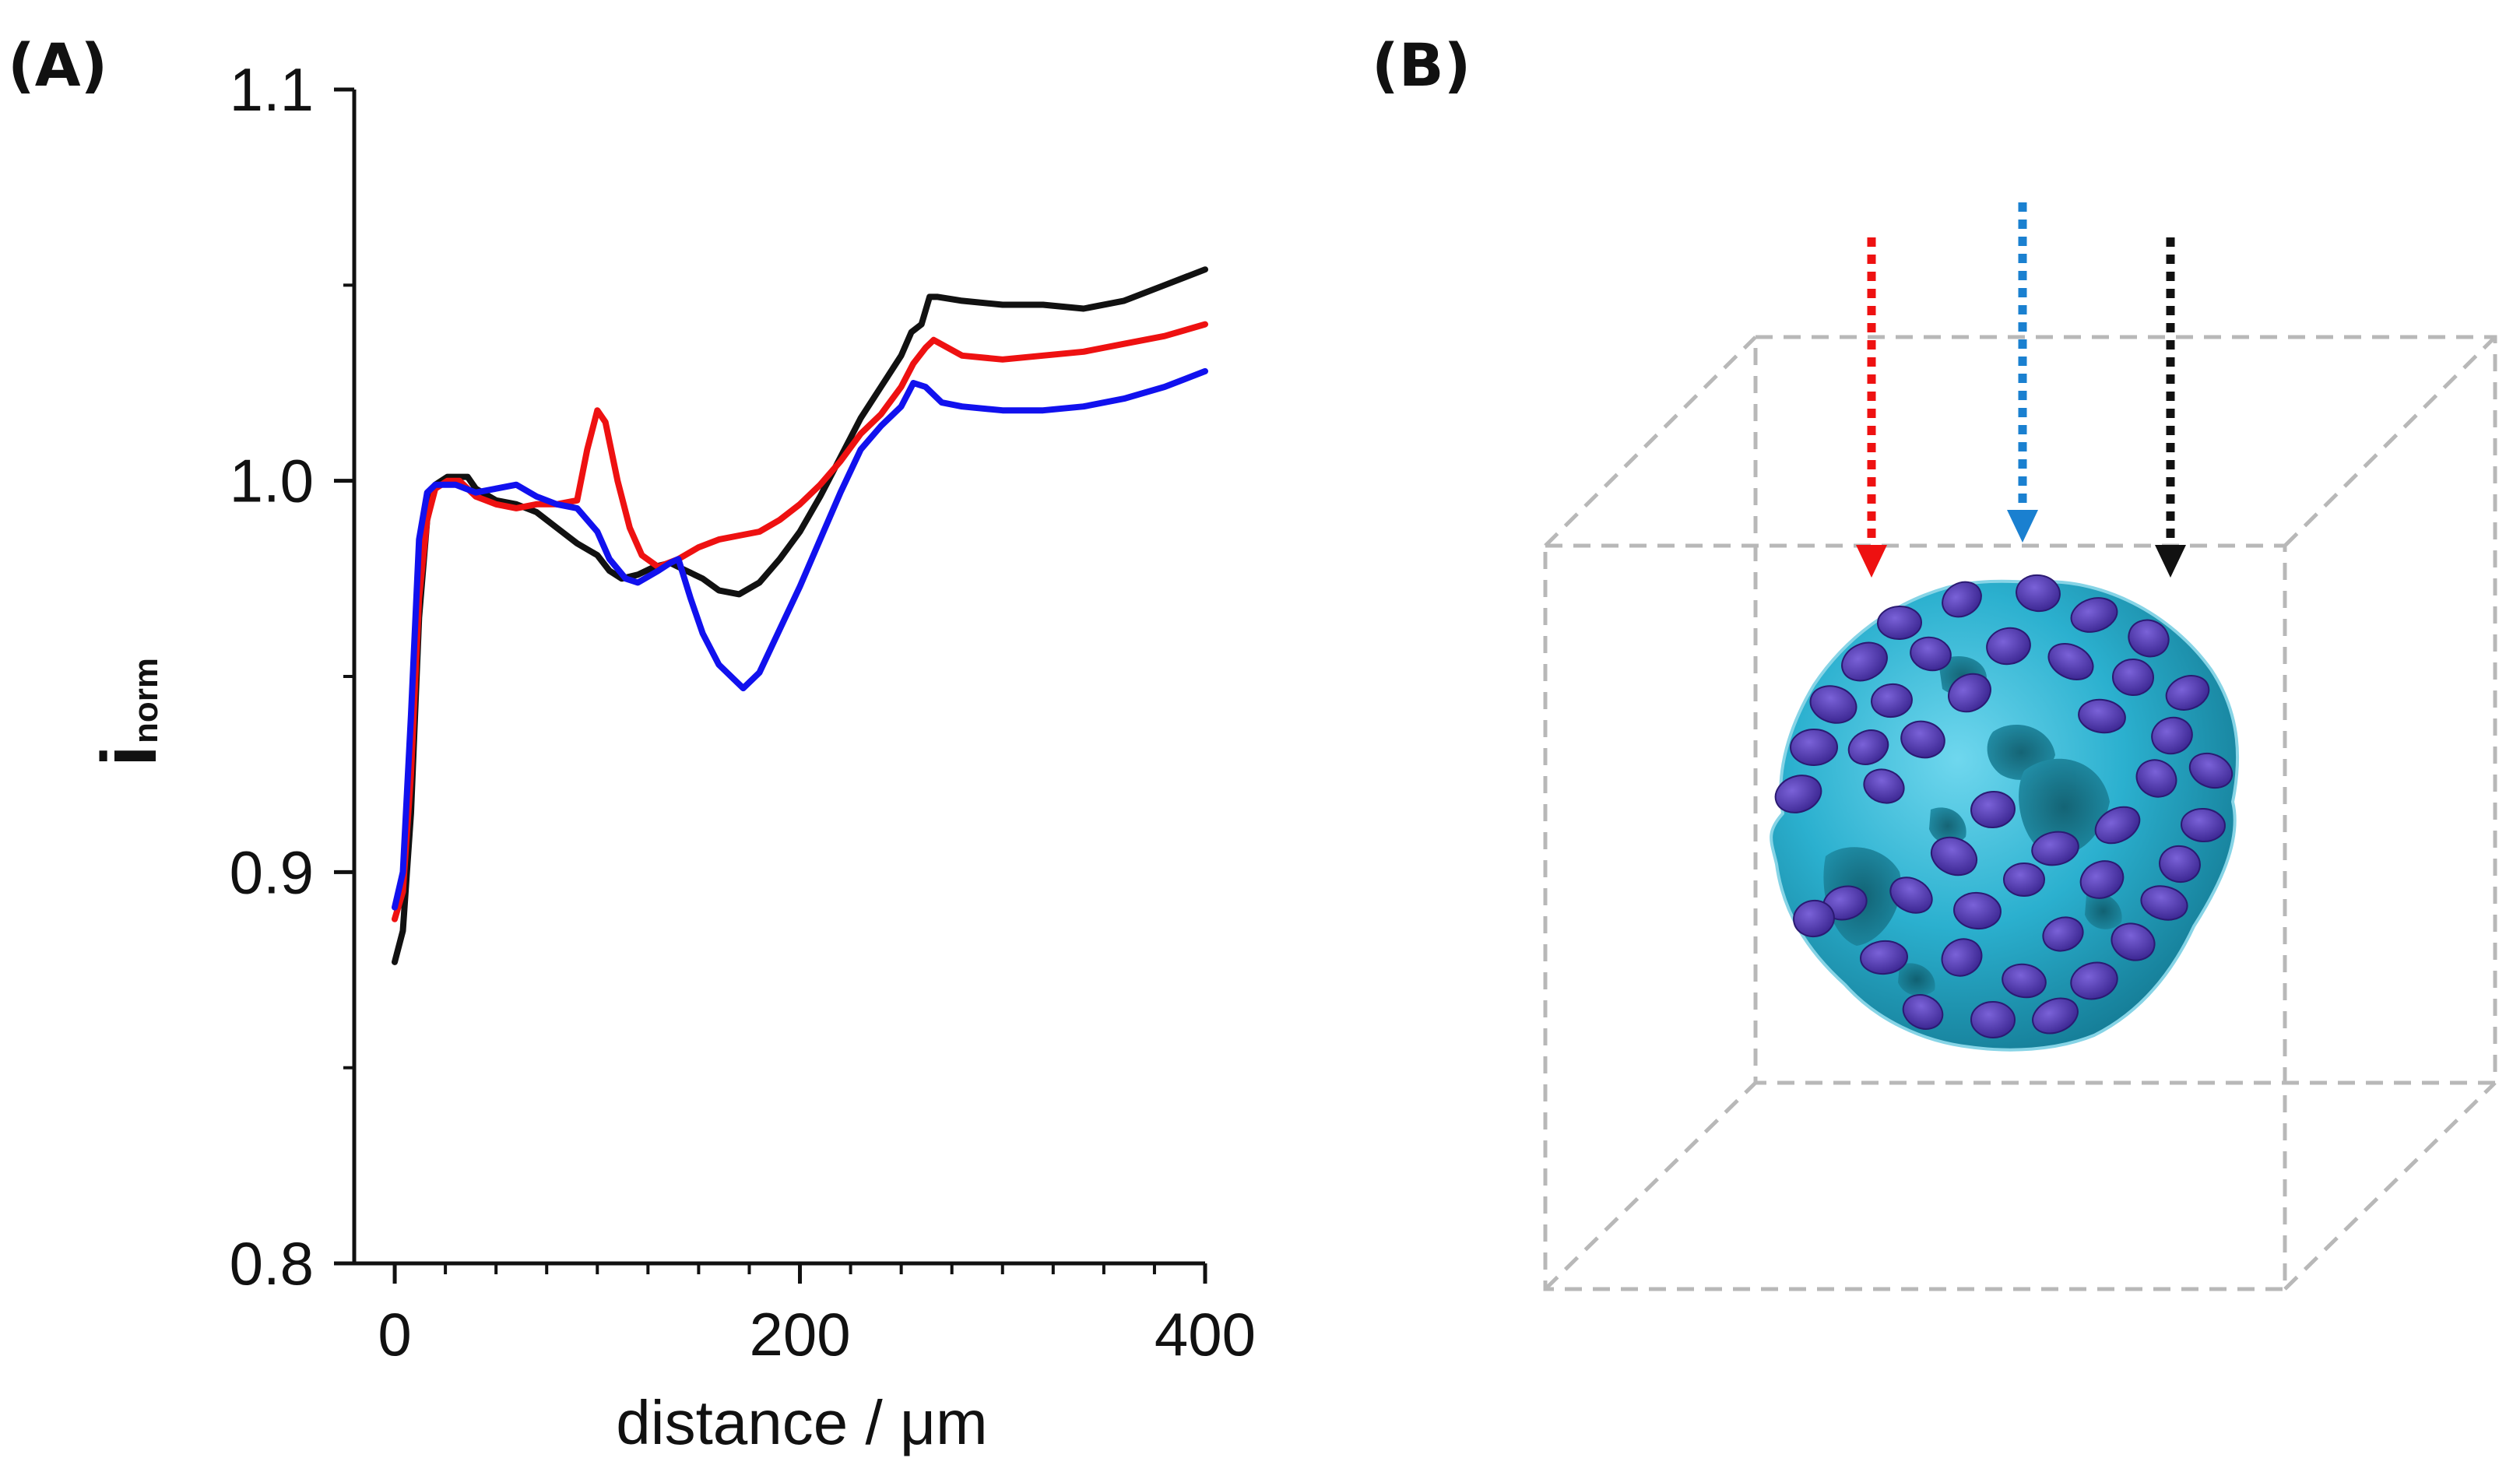 Image resolution: width=2520 pixels, height=1472 pixels. I want to click on y-axis-title-main: i, so click(130, 756).